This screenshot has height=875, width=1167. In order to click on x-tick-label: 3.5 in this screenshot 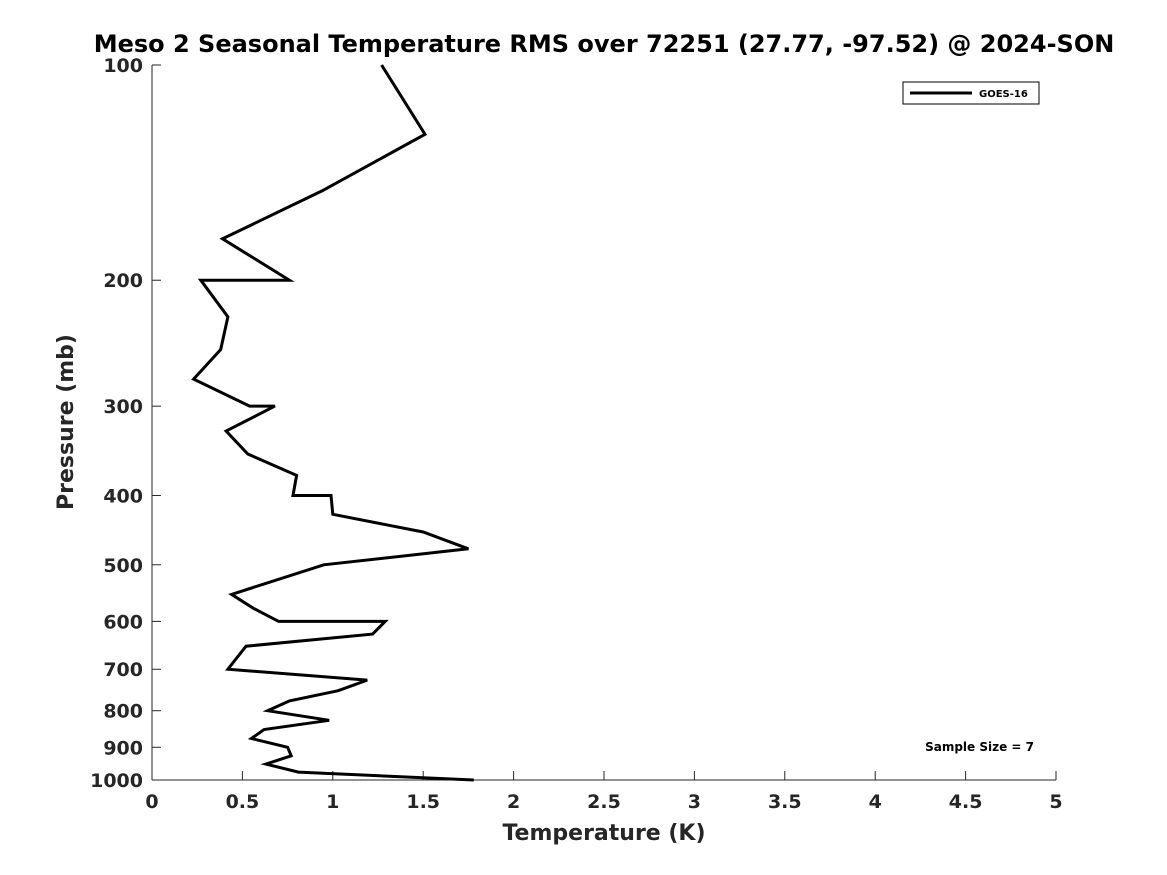, I will do `click(785, 802)`.